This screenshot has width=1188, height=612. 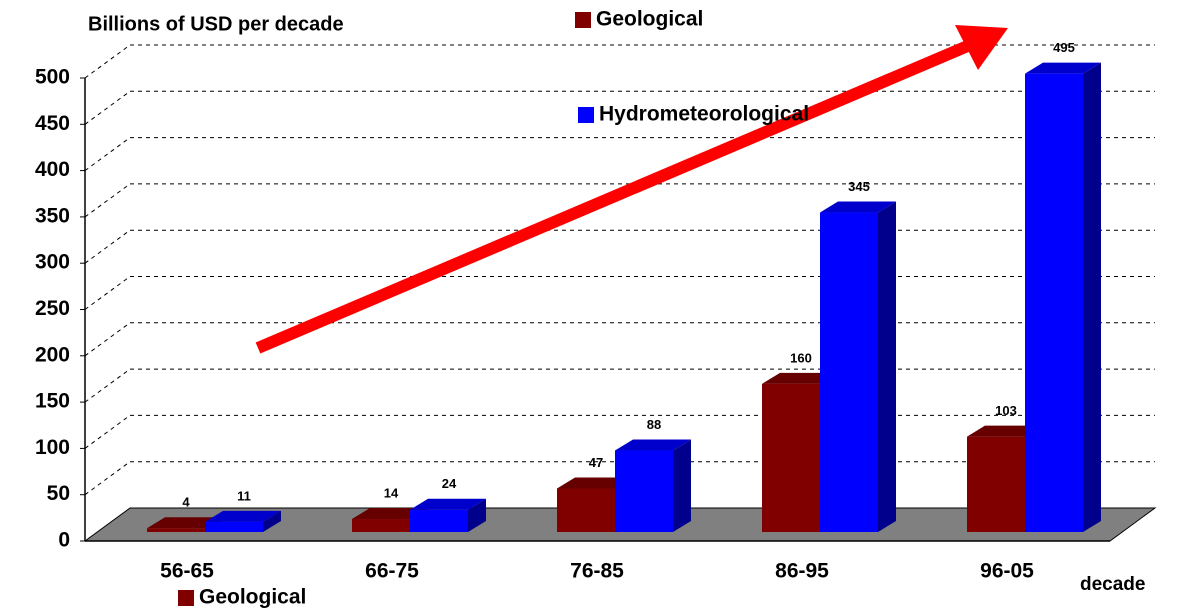 What do you see at coordinates (596, 462) in the screenshot?
I see `value-label: 47` at bounding box center [596, 462].